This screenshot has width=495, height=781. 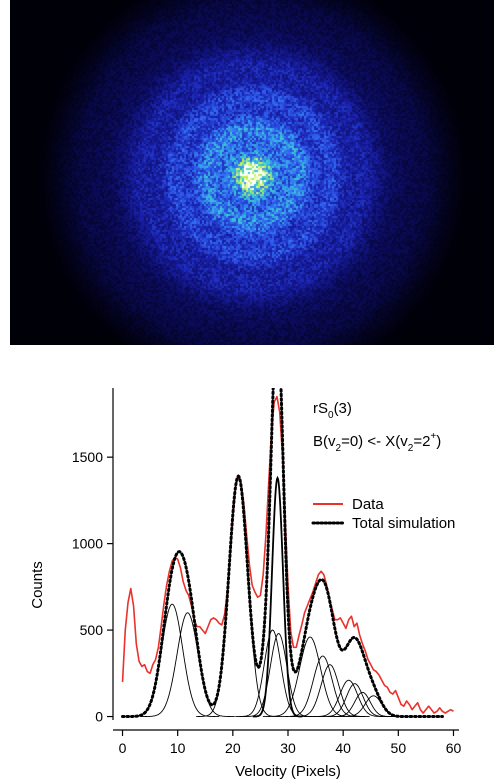 I want to click on x-tick-label: 60, so click(x=454, y=748).